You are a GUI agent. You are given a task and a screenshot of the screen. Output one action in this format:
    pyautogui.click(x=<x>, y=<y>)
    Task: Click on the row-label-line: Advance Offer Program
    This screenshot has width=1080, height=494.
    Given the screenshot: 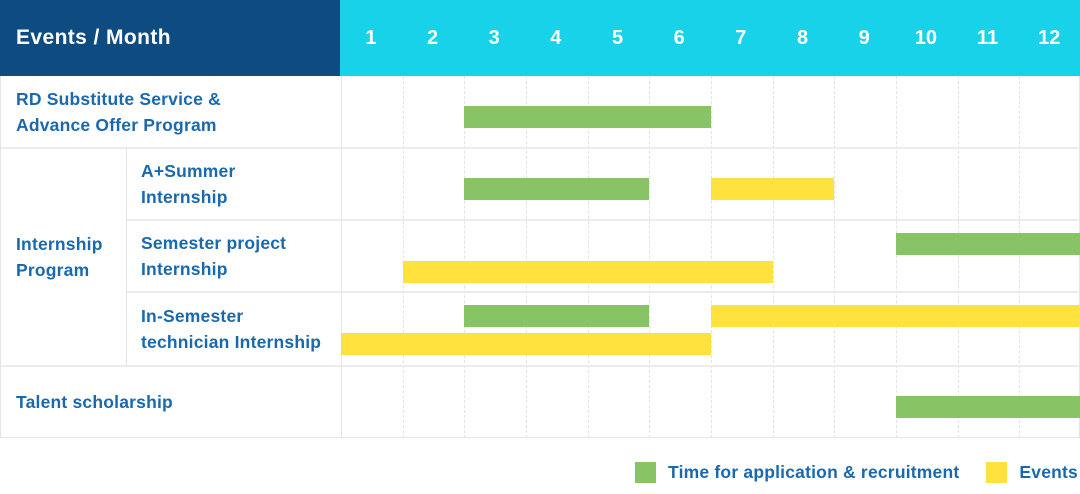 What is the action you would take?
    pyautogui.click(x=116, y=125)
    